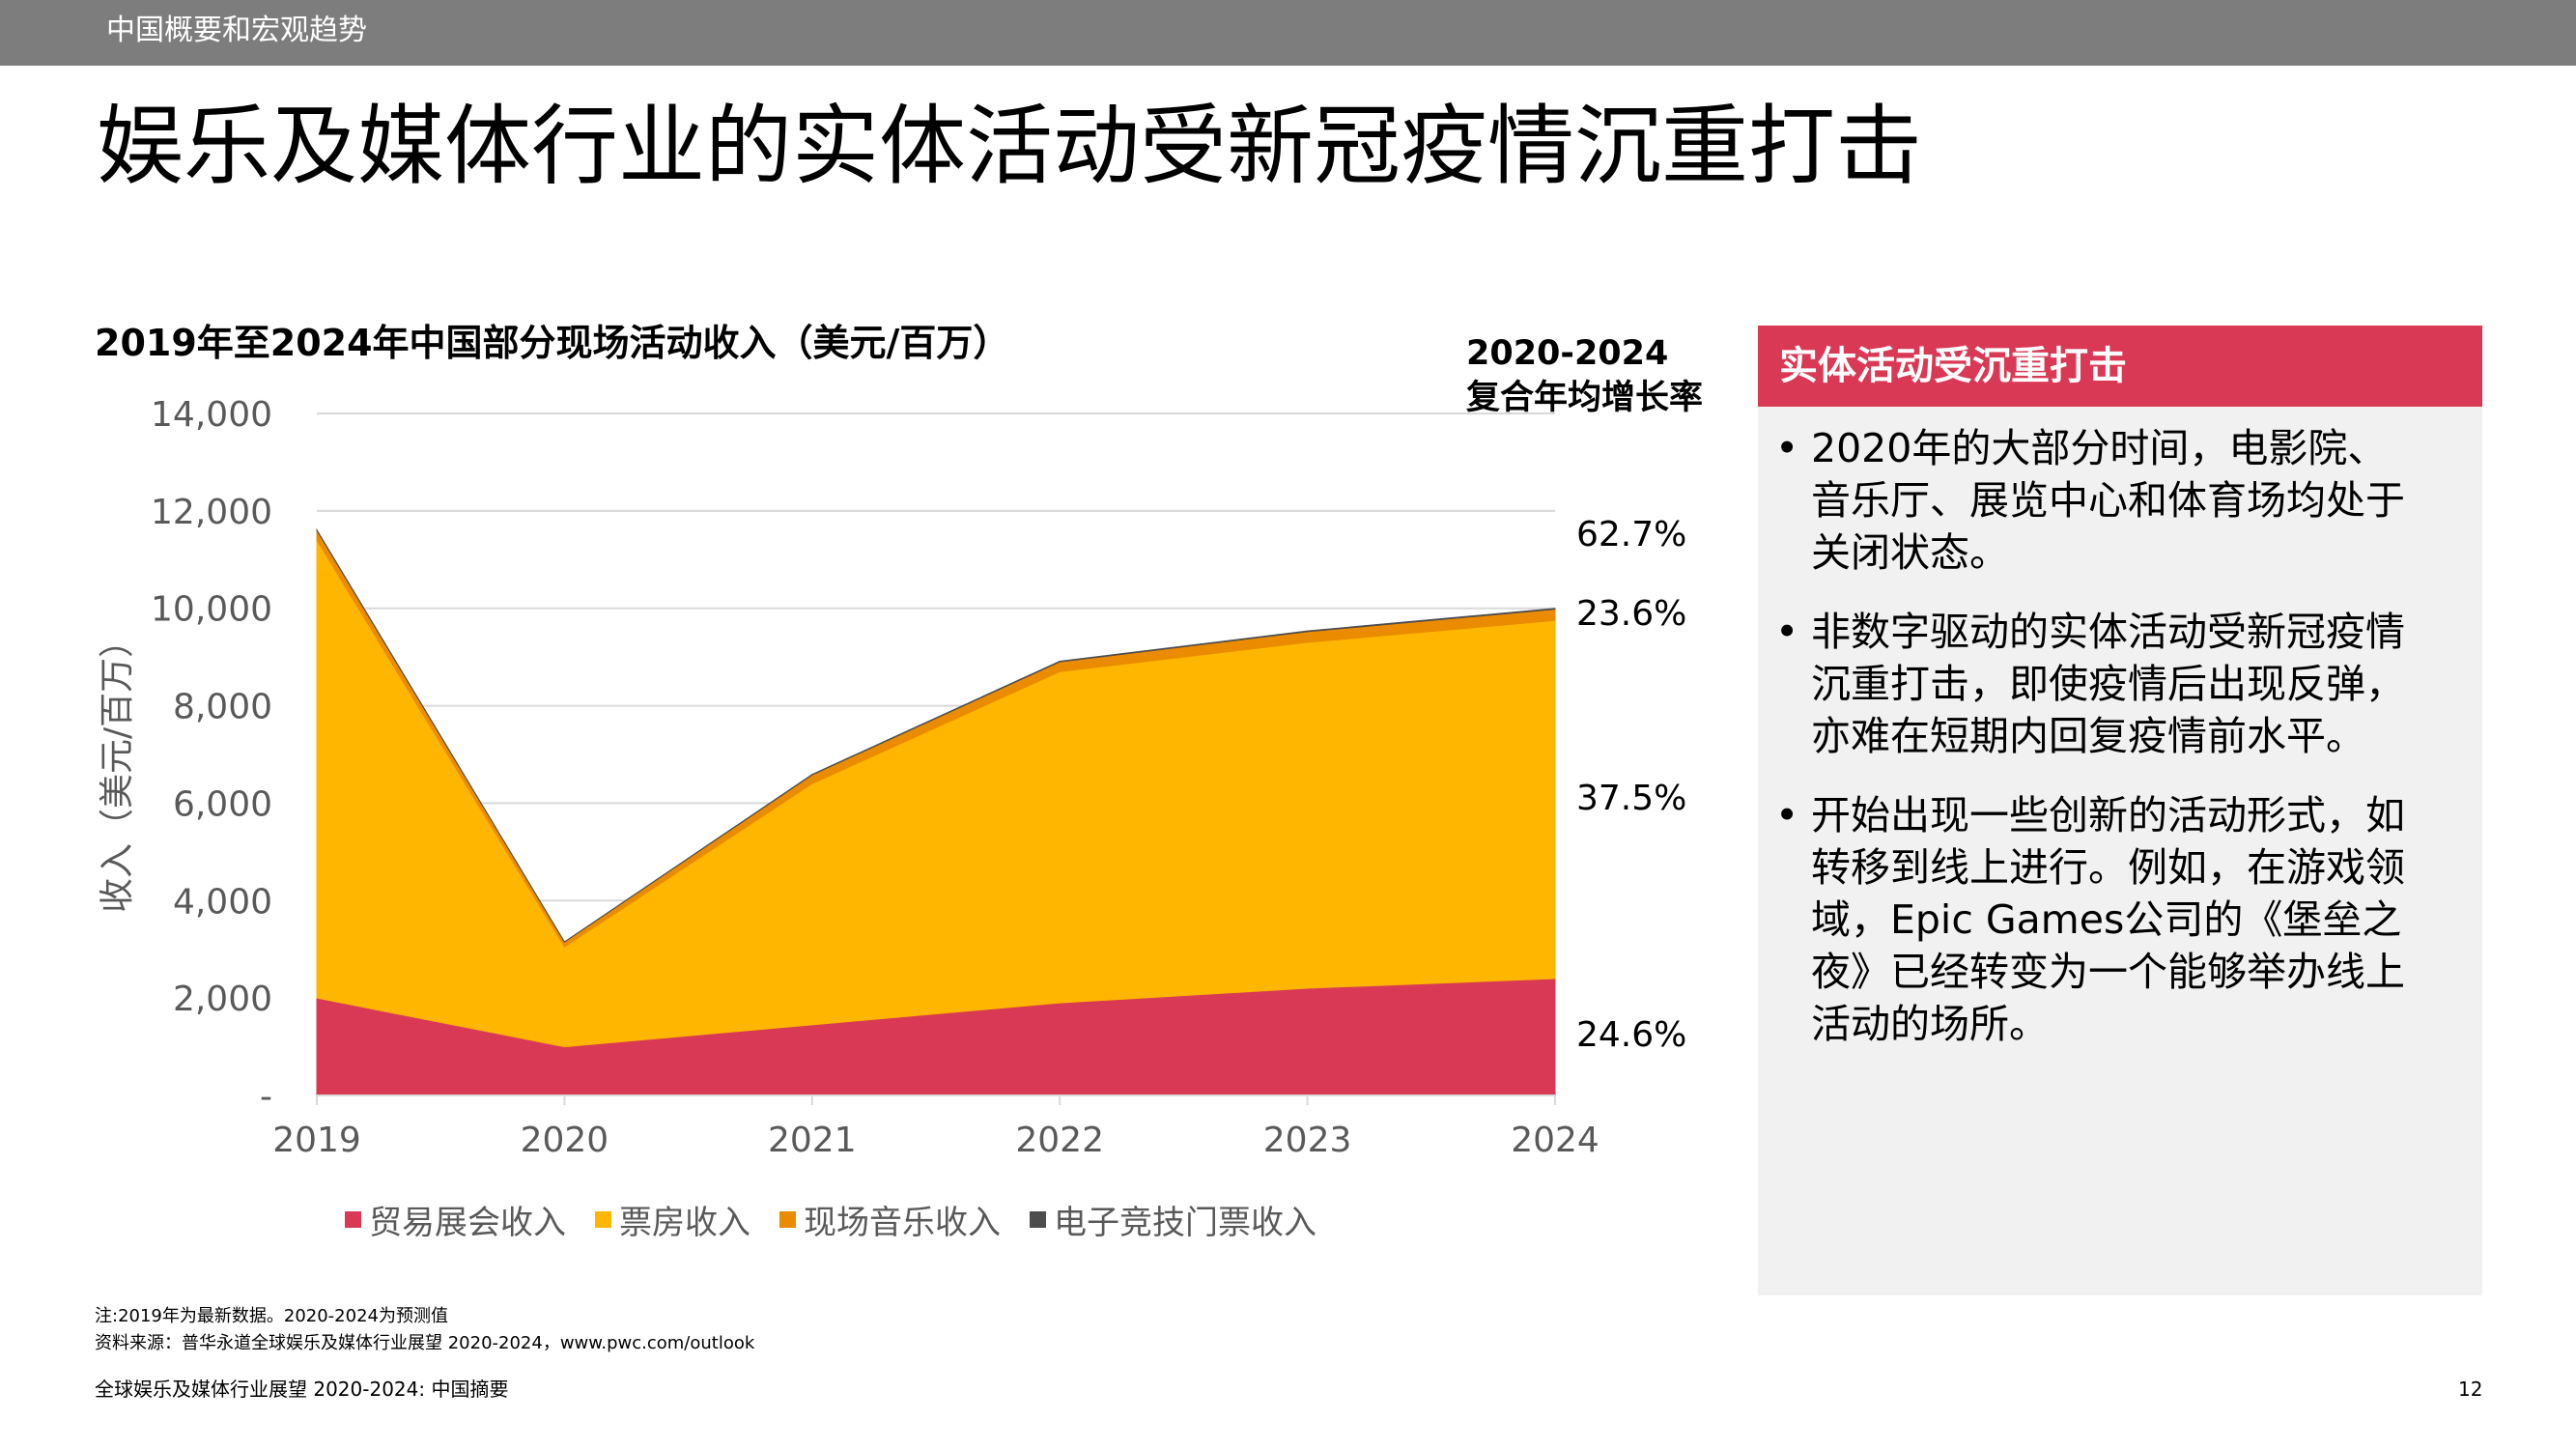 The image size is (2576, 1449). I want to click on legend-item: 电子竞技门票收入, so click(1173, 1219).